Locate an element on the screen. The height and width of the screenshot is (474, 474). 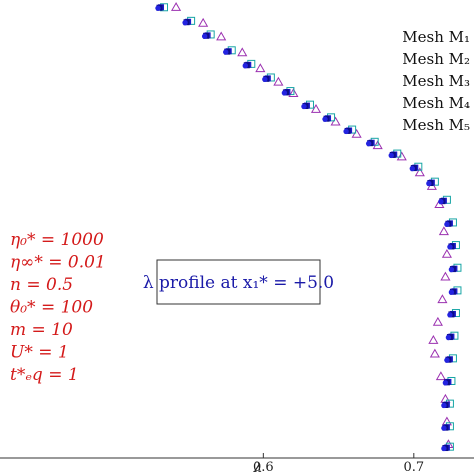
parameter-line: θ₀* = 100 is located at coordinates (51, 308).